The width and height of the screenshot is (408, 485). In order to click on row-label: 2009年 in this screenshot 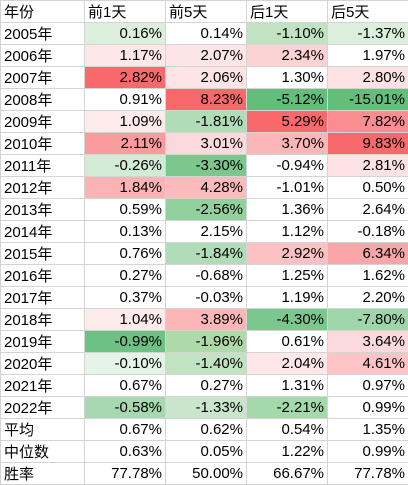, I will do `click(42, 121)`.